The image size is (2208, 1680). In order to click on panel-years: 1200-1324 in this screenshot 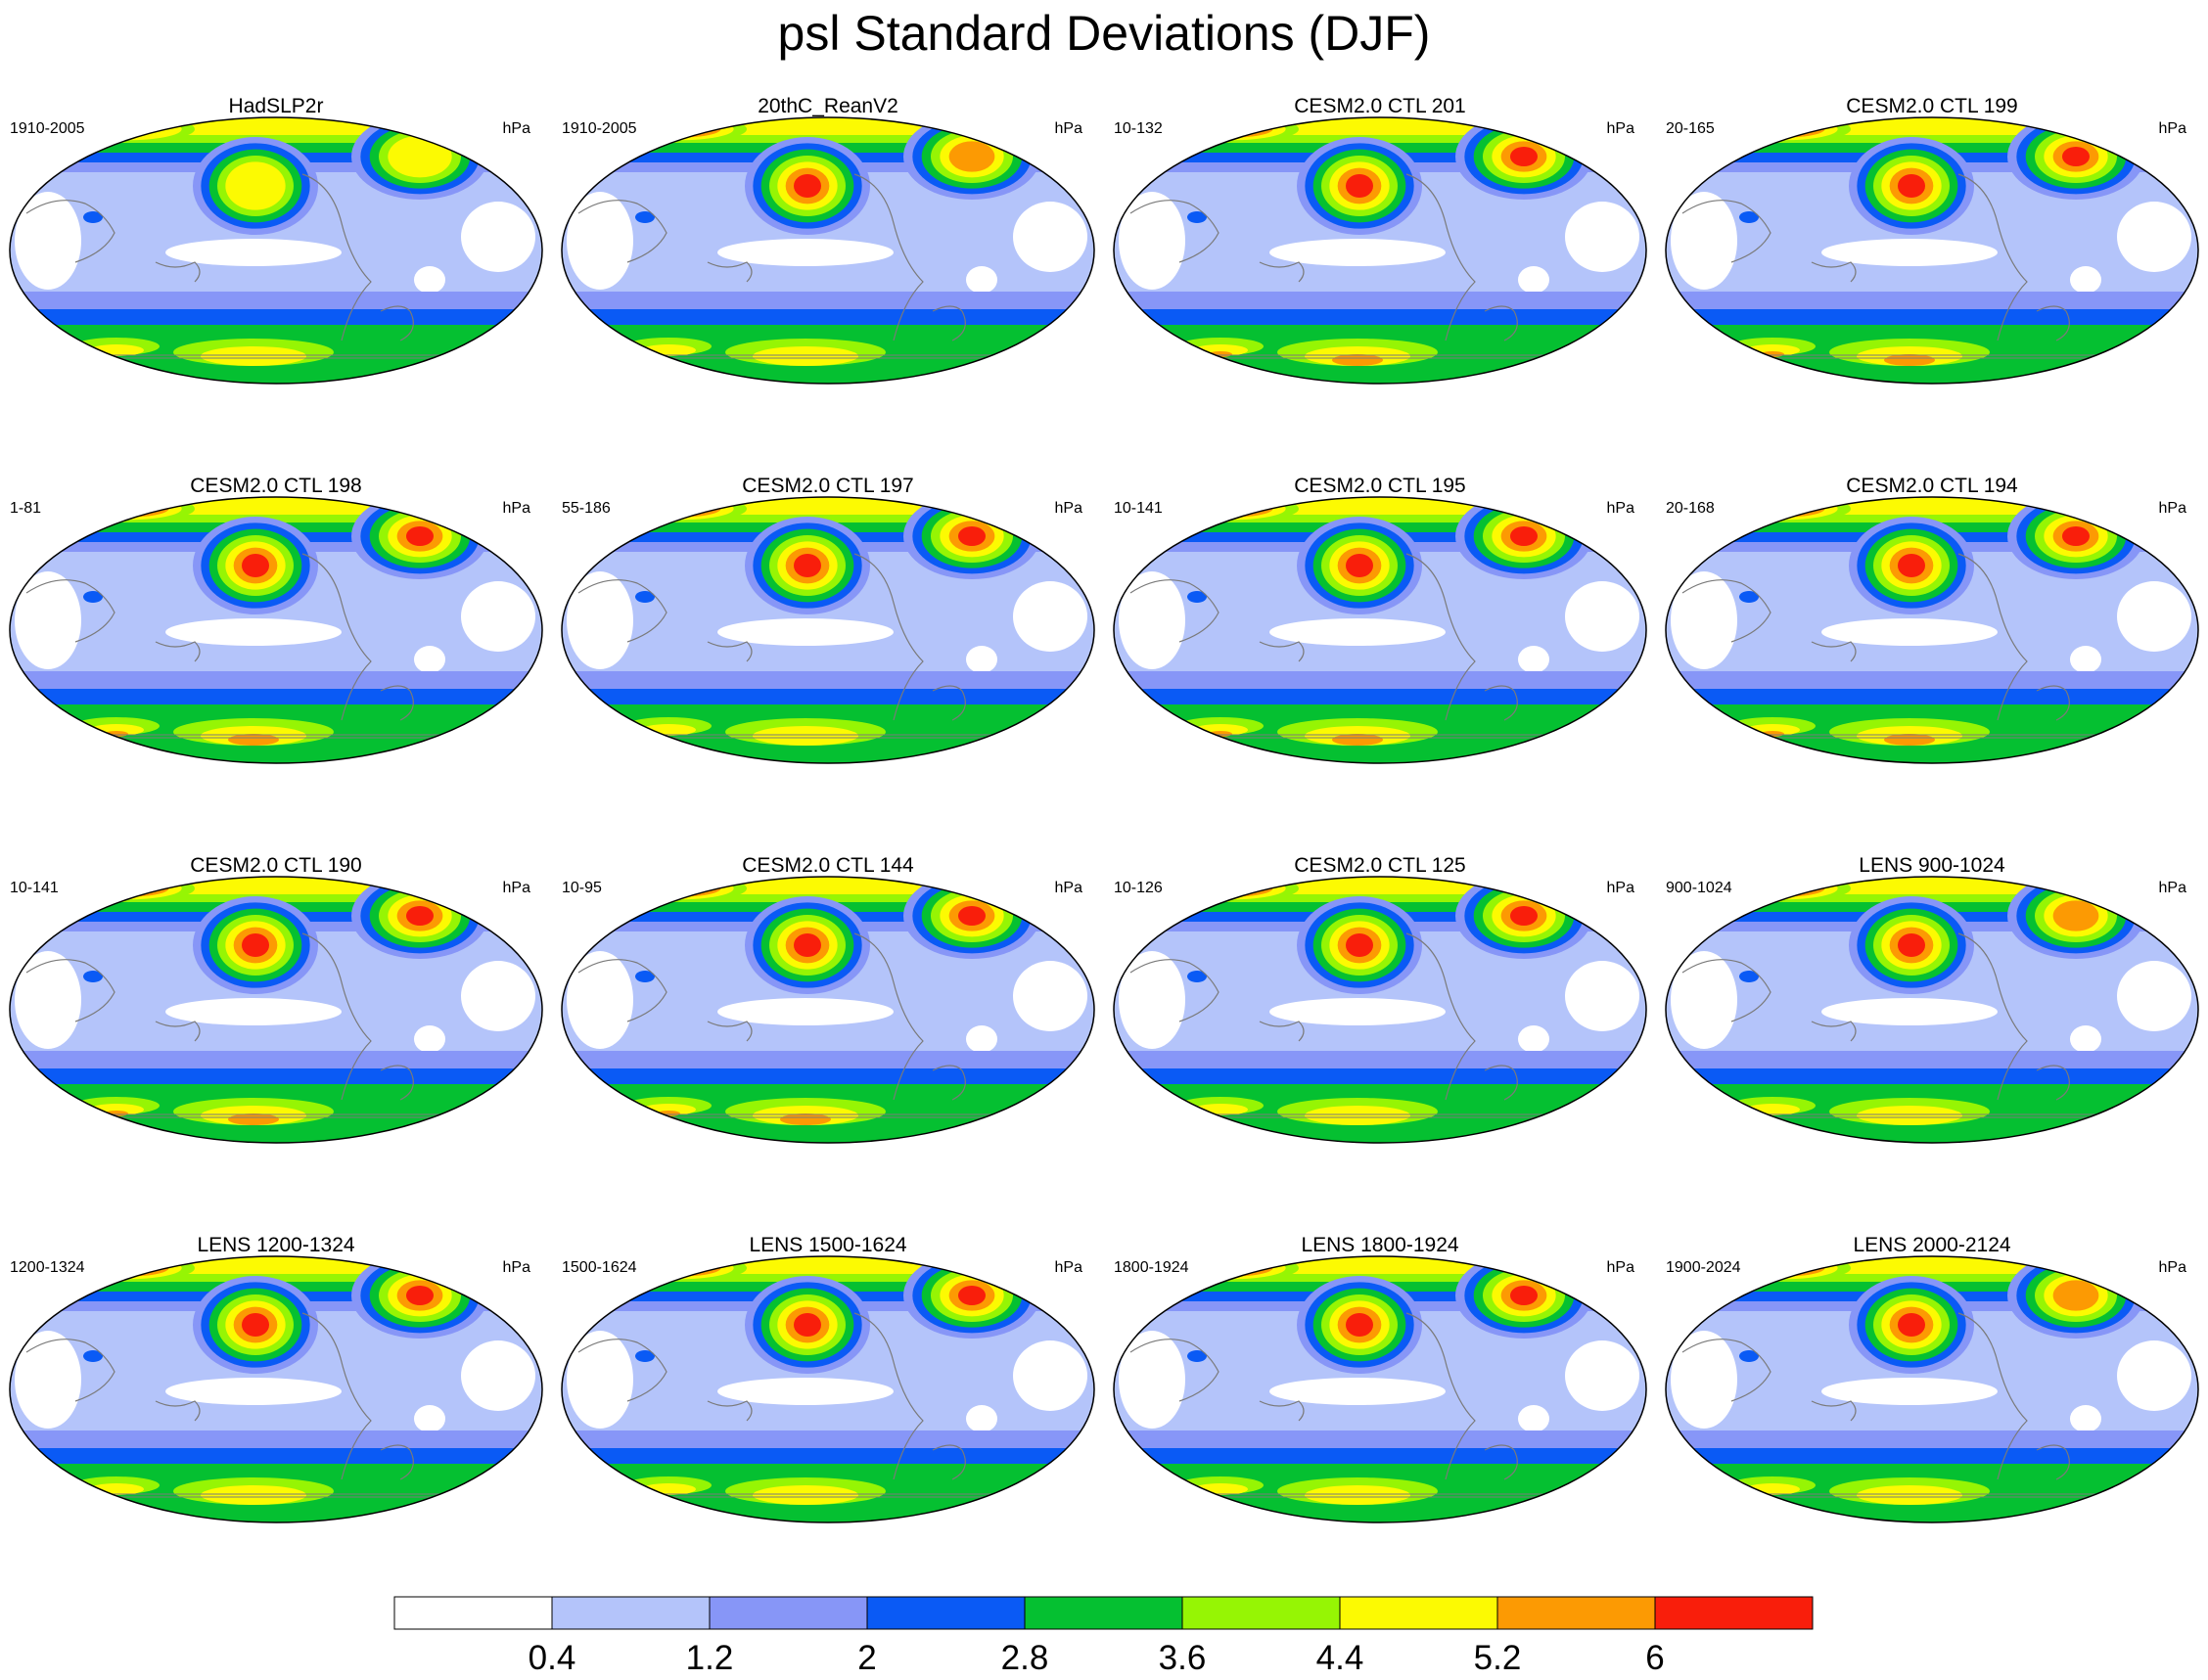, I will do `click(48, 1267)`.